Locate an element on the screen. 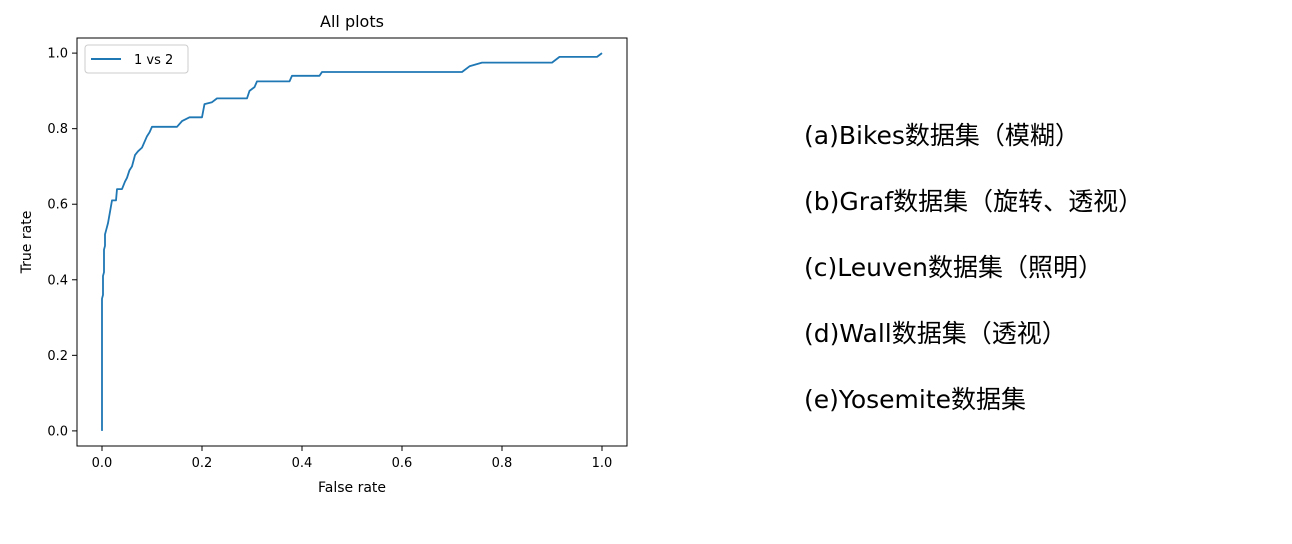 The width and height of the screenshot is (1292, 544). x-tick-label: 0.4 is located at coordinates (302, 463).